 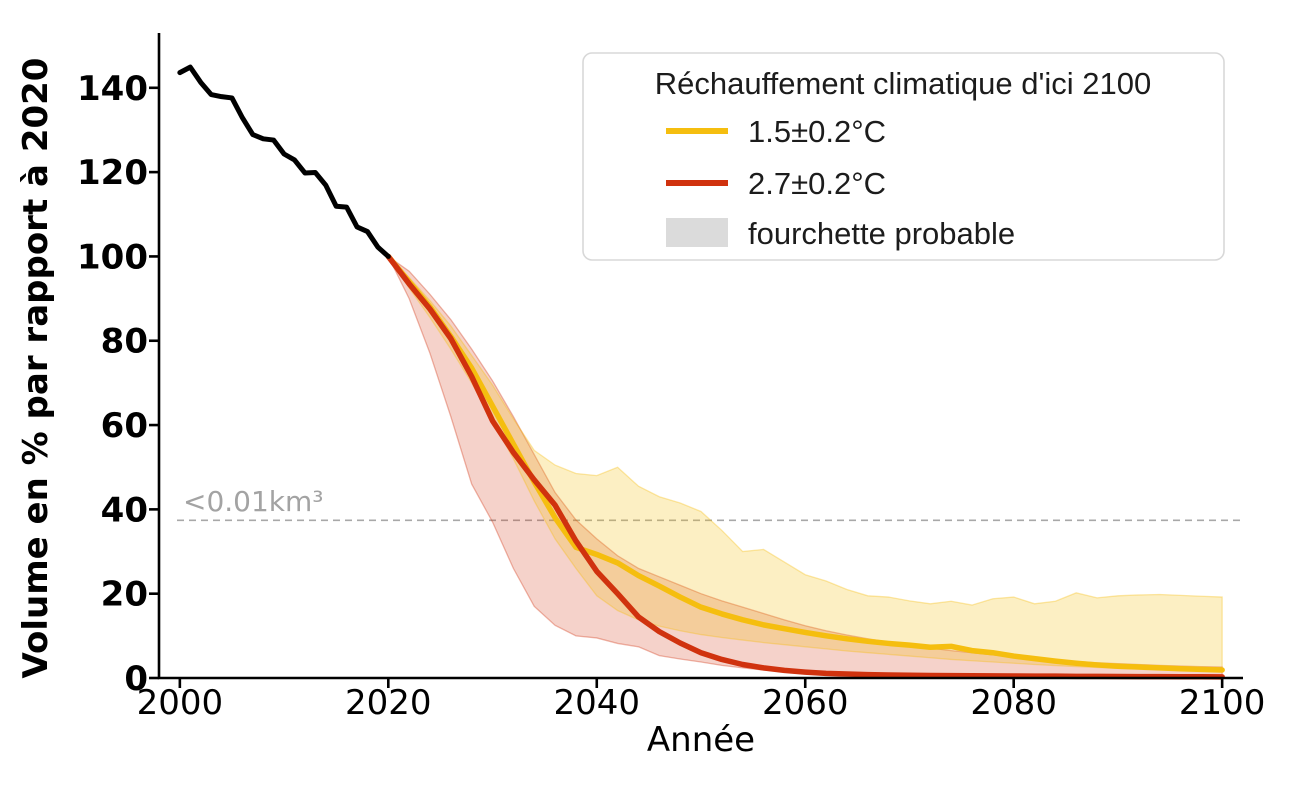 What do you see at coordinates (903, 83) in the screenshot?
I see `legend-title: Réchauffement climatique d'ici 2100` at bounding box center [903, 83].